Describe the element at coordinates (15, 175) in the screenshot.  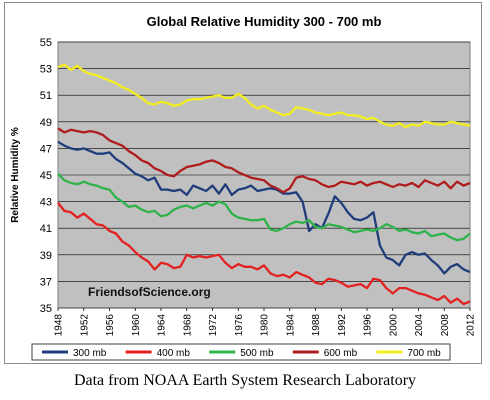
I see `y-axis-label: Relative Humidity %` at that location.